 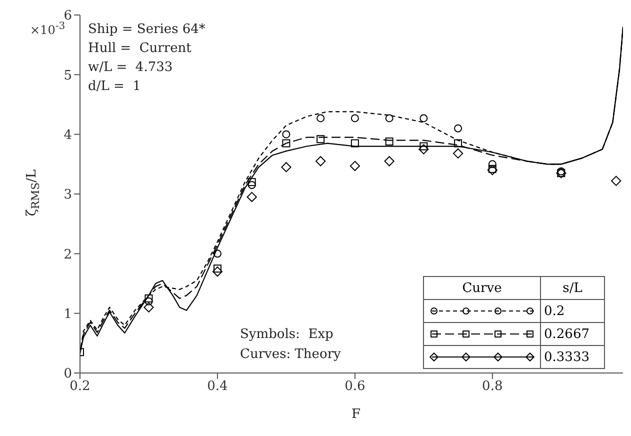 I want to click on annotation: Ship = Series 64*, so click(x=147, y=29).